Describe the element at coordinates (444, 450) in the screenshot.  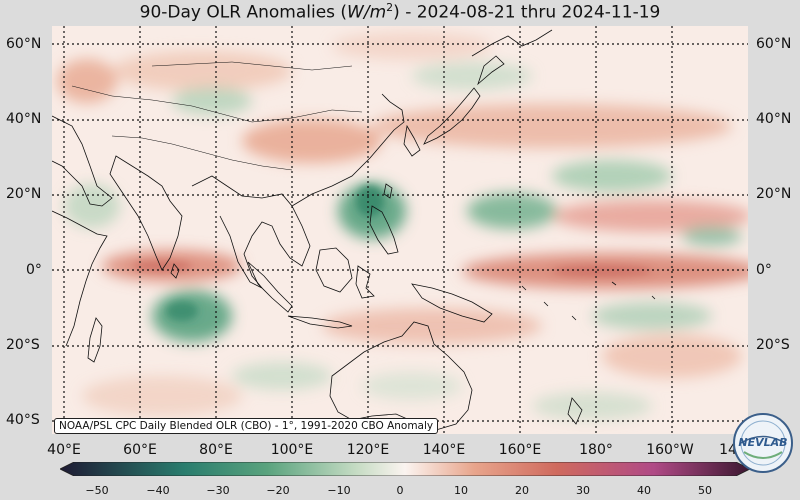
I see `lon-label-140e: 140°E` at that location.